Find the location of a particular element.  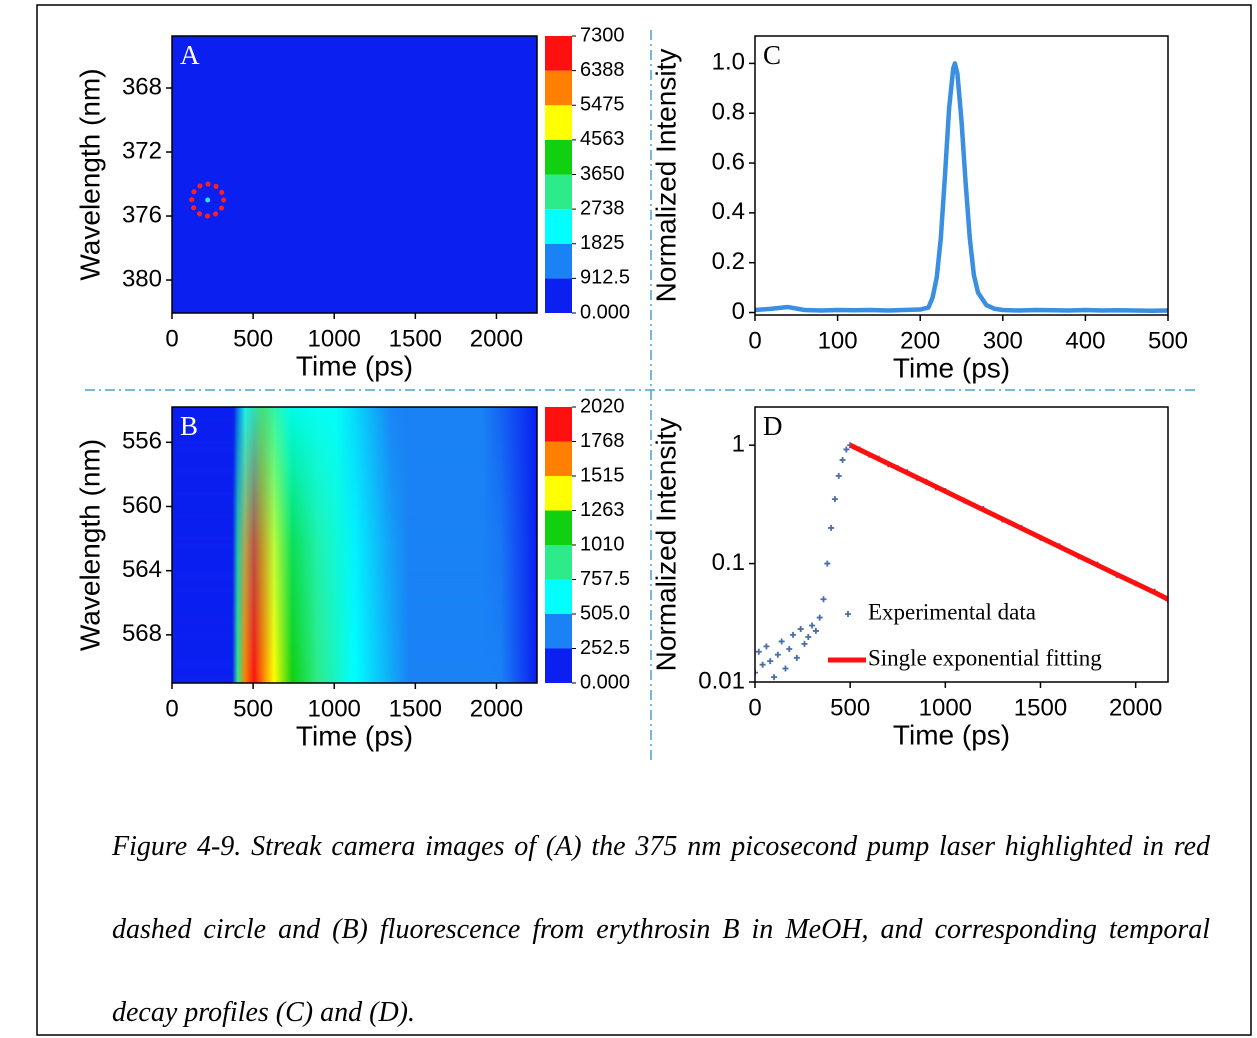

y-tick-label: 564 is located at coordinates (142, 569).